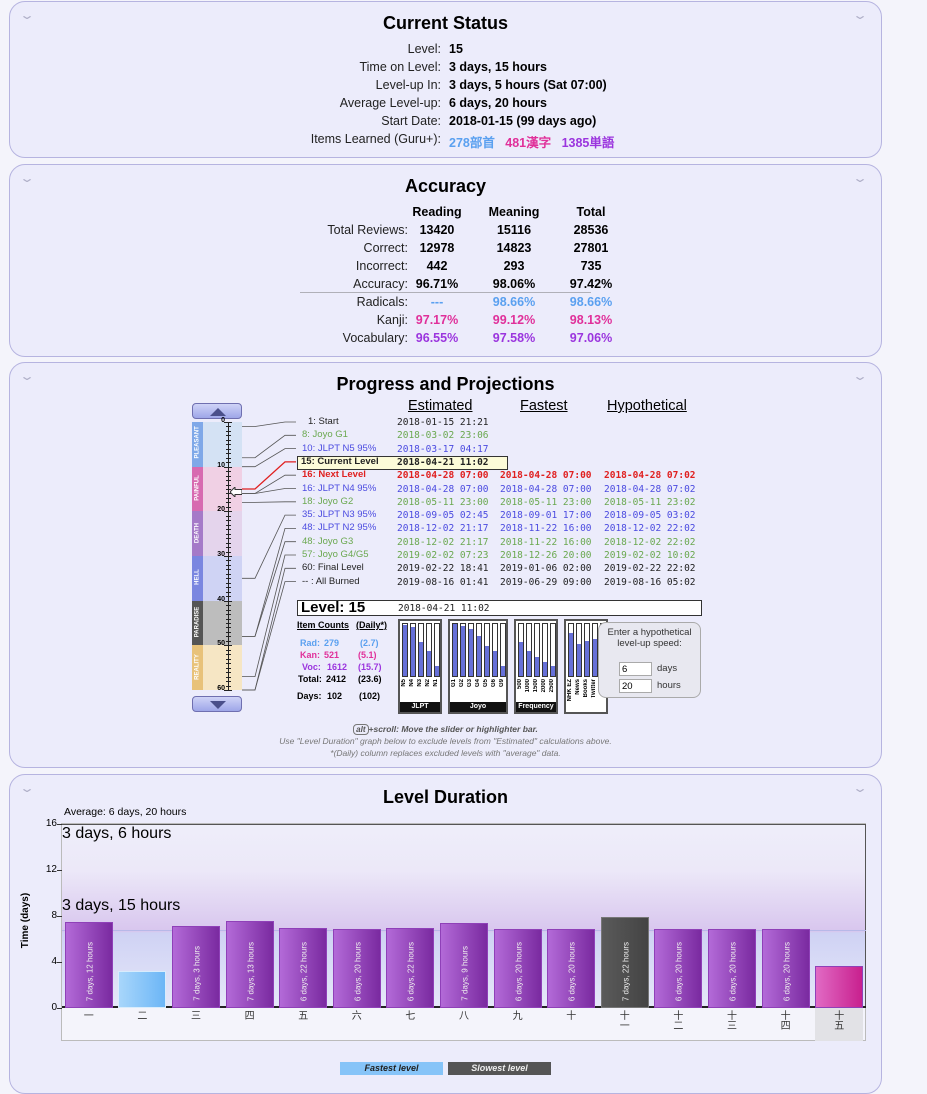 The width and height of the screenshot is (927, 1094). I want to click on accuracy-type-cell: ---, so click(437, 302).